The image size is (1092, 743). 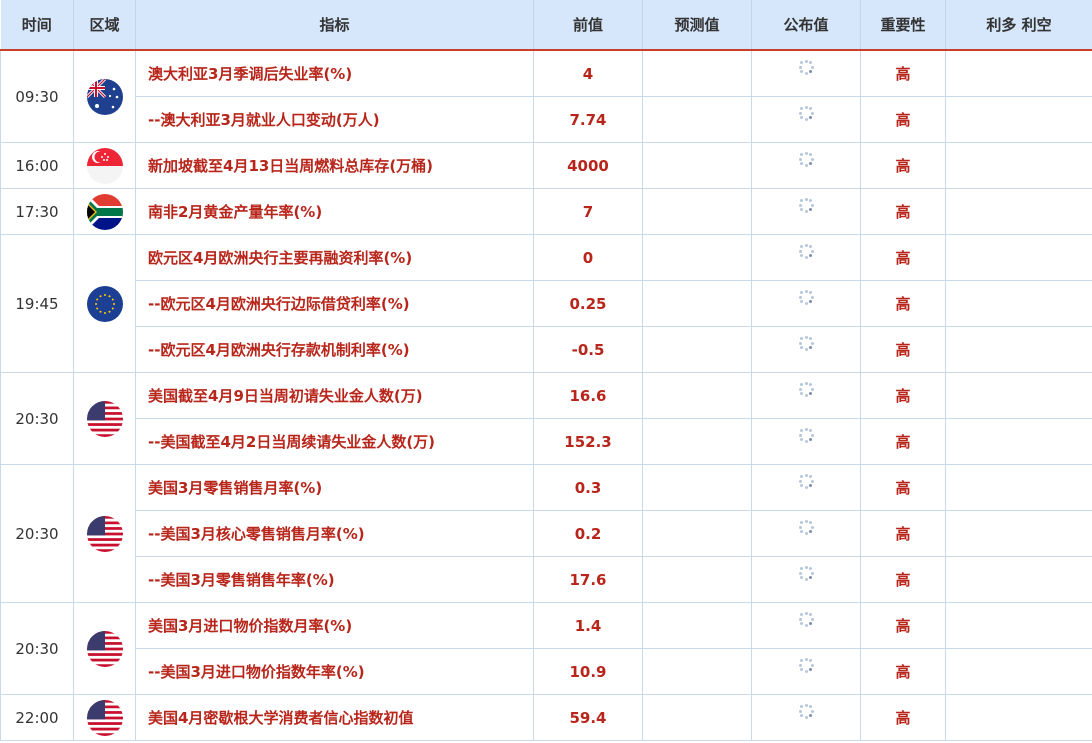 I want to click on table-row: 20:30 美国截至4月9日当周初请失业金人数(万) 16.6 高, so click(x=546, y=418).